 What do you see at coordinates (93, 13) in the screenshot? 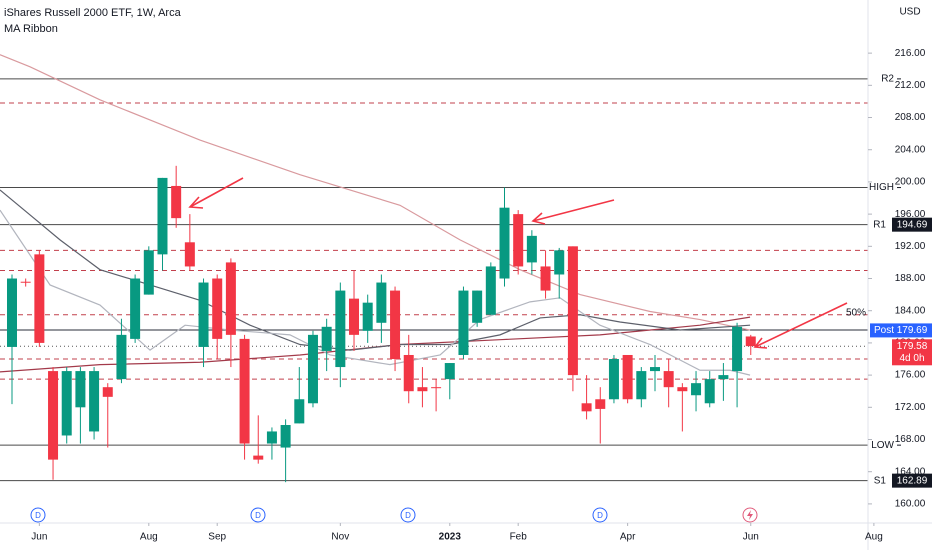
I see `chart-title: iShares Russell 2000 ETF, 1W, Arca` at bounding box center [93, 13].